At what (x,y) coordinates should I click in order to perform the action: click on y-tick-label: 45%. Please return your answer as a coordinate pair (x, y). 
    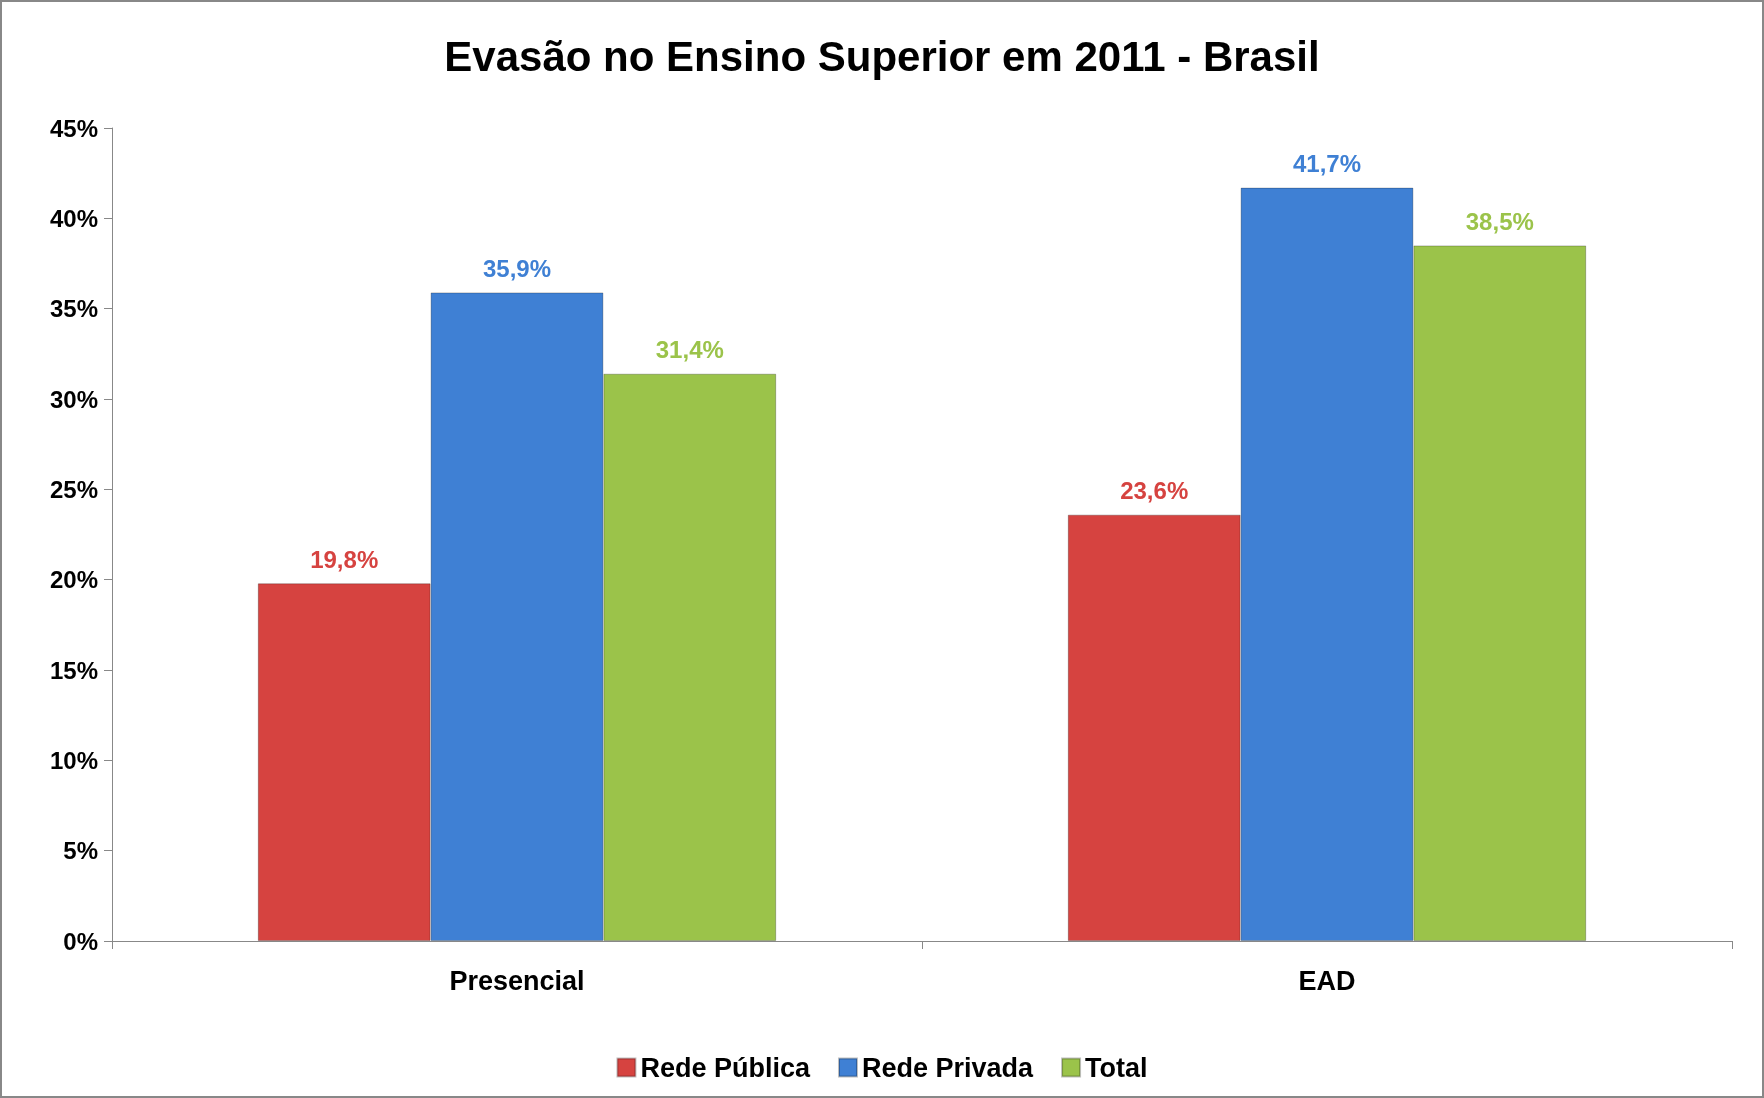
    Looking at the image, I should click on (73, 128).